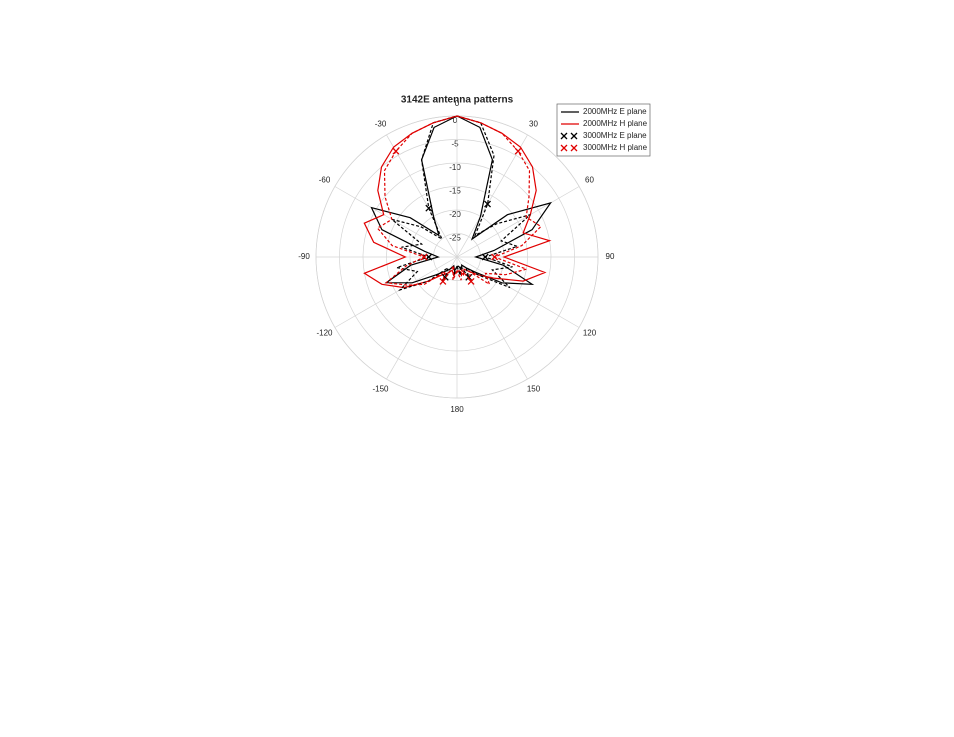 This screenshot has height=737, width=954. Describe the element at coordinates (455, 120) in the screenshot. I see `r-tick-label: 0` at that location.